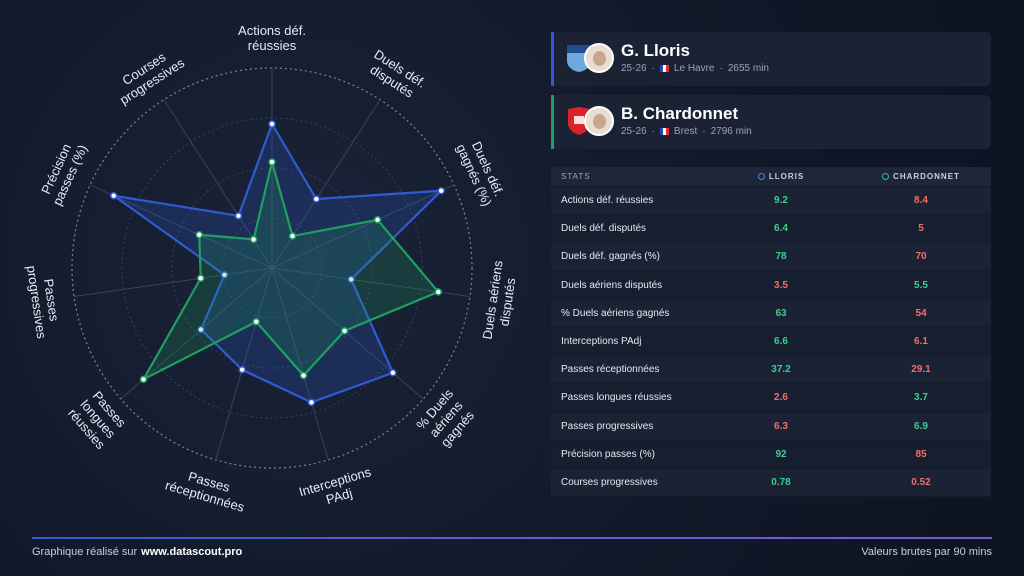 This screenshot has height=576, width=1024. I want to click on table-header: STATS LLORIS CHARDONNET, so click(771, 177).